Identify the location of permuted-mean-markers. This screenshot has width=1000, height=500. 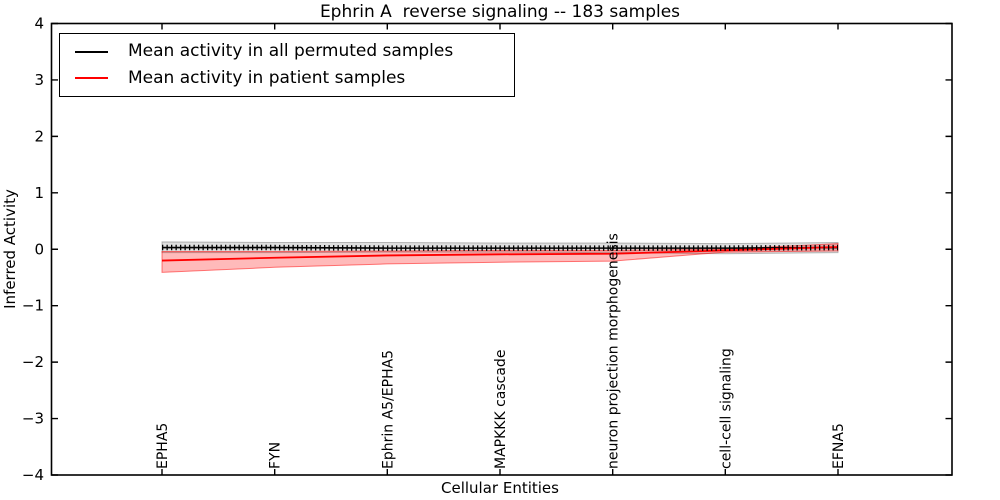
(500, 247).